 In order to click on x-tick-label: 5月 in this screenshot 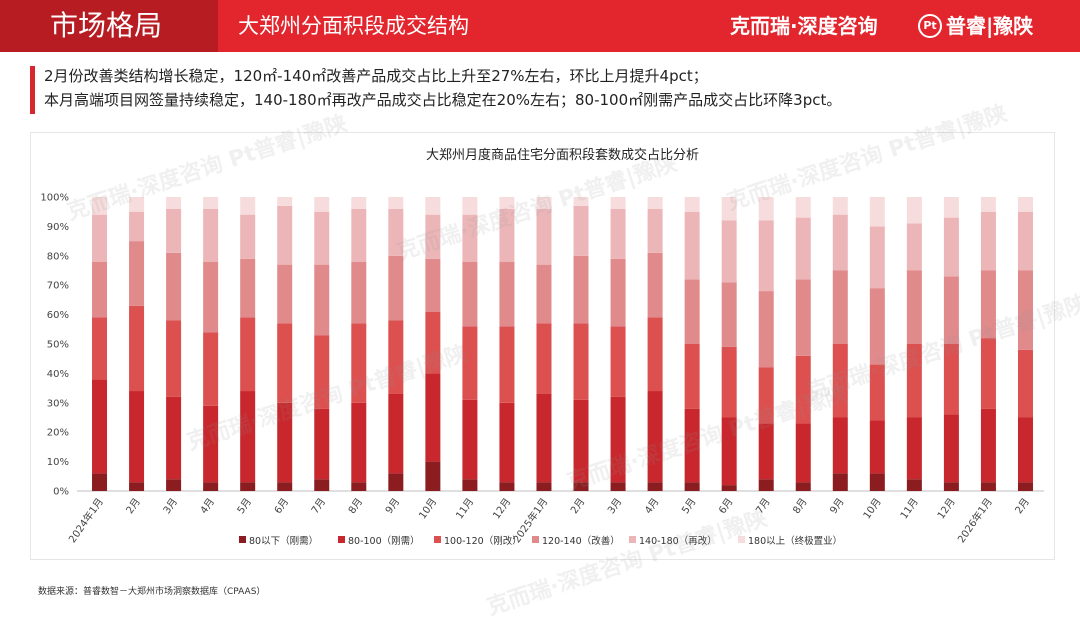, I will do `click(688, 506)`.